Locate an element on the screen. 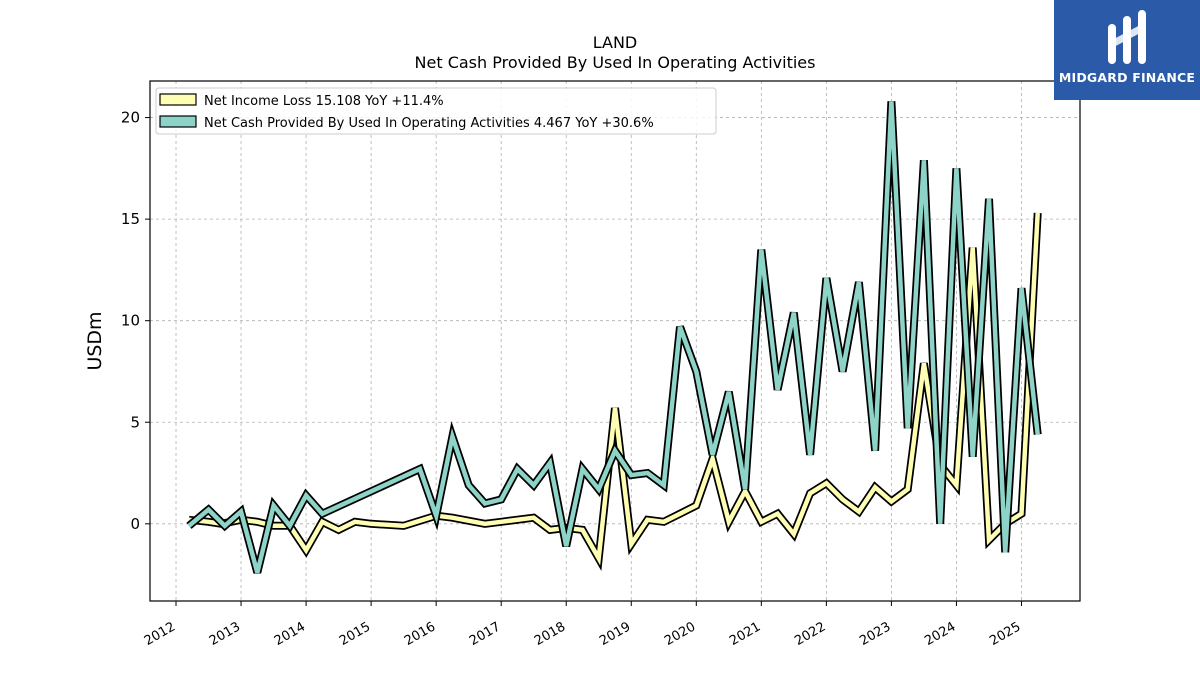  y-tick-label: 15 is located at coordinates (130, 219).